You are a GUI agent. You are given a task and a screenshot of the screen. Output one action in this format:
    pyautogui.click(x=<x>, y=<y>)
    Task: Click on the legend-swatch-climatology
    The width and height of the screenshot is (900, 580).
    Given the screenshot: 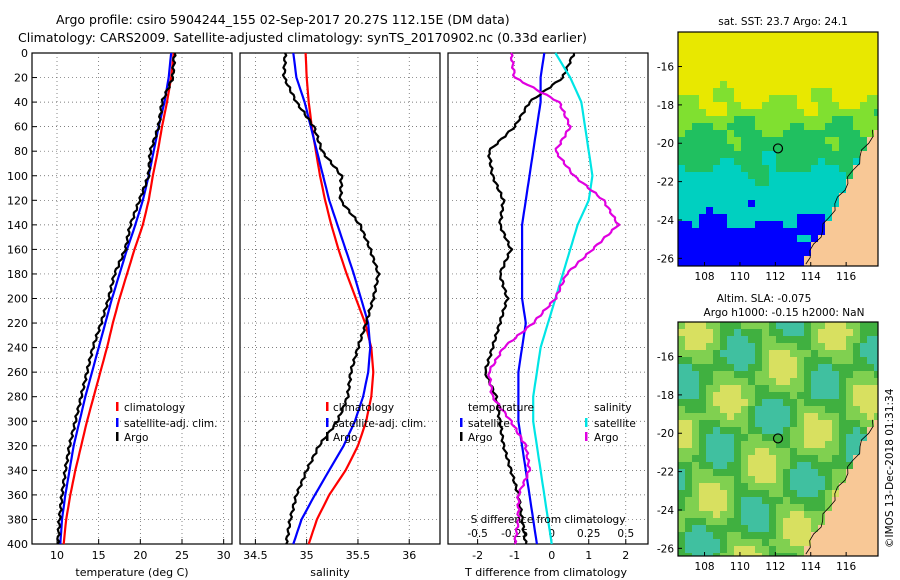 What is the action you would take?
    pyautogui.click(x=327, y=406)
    